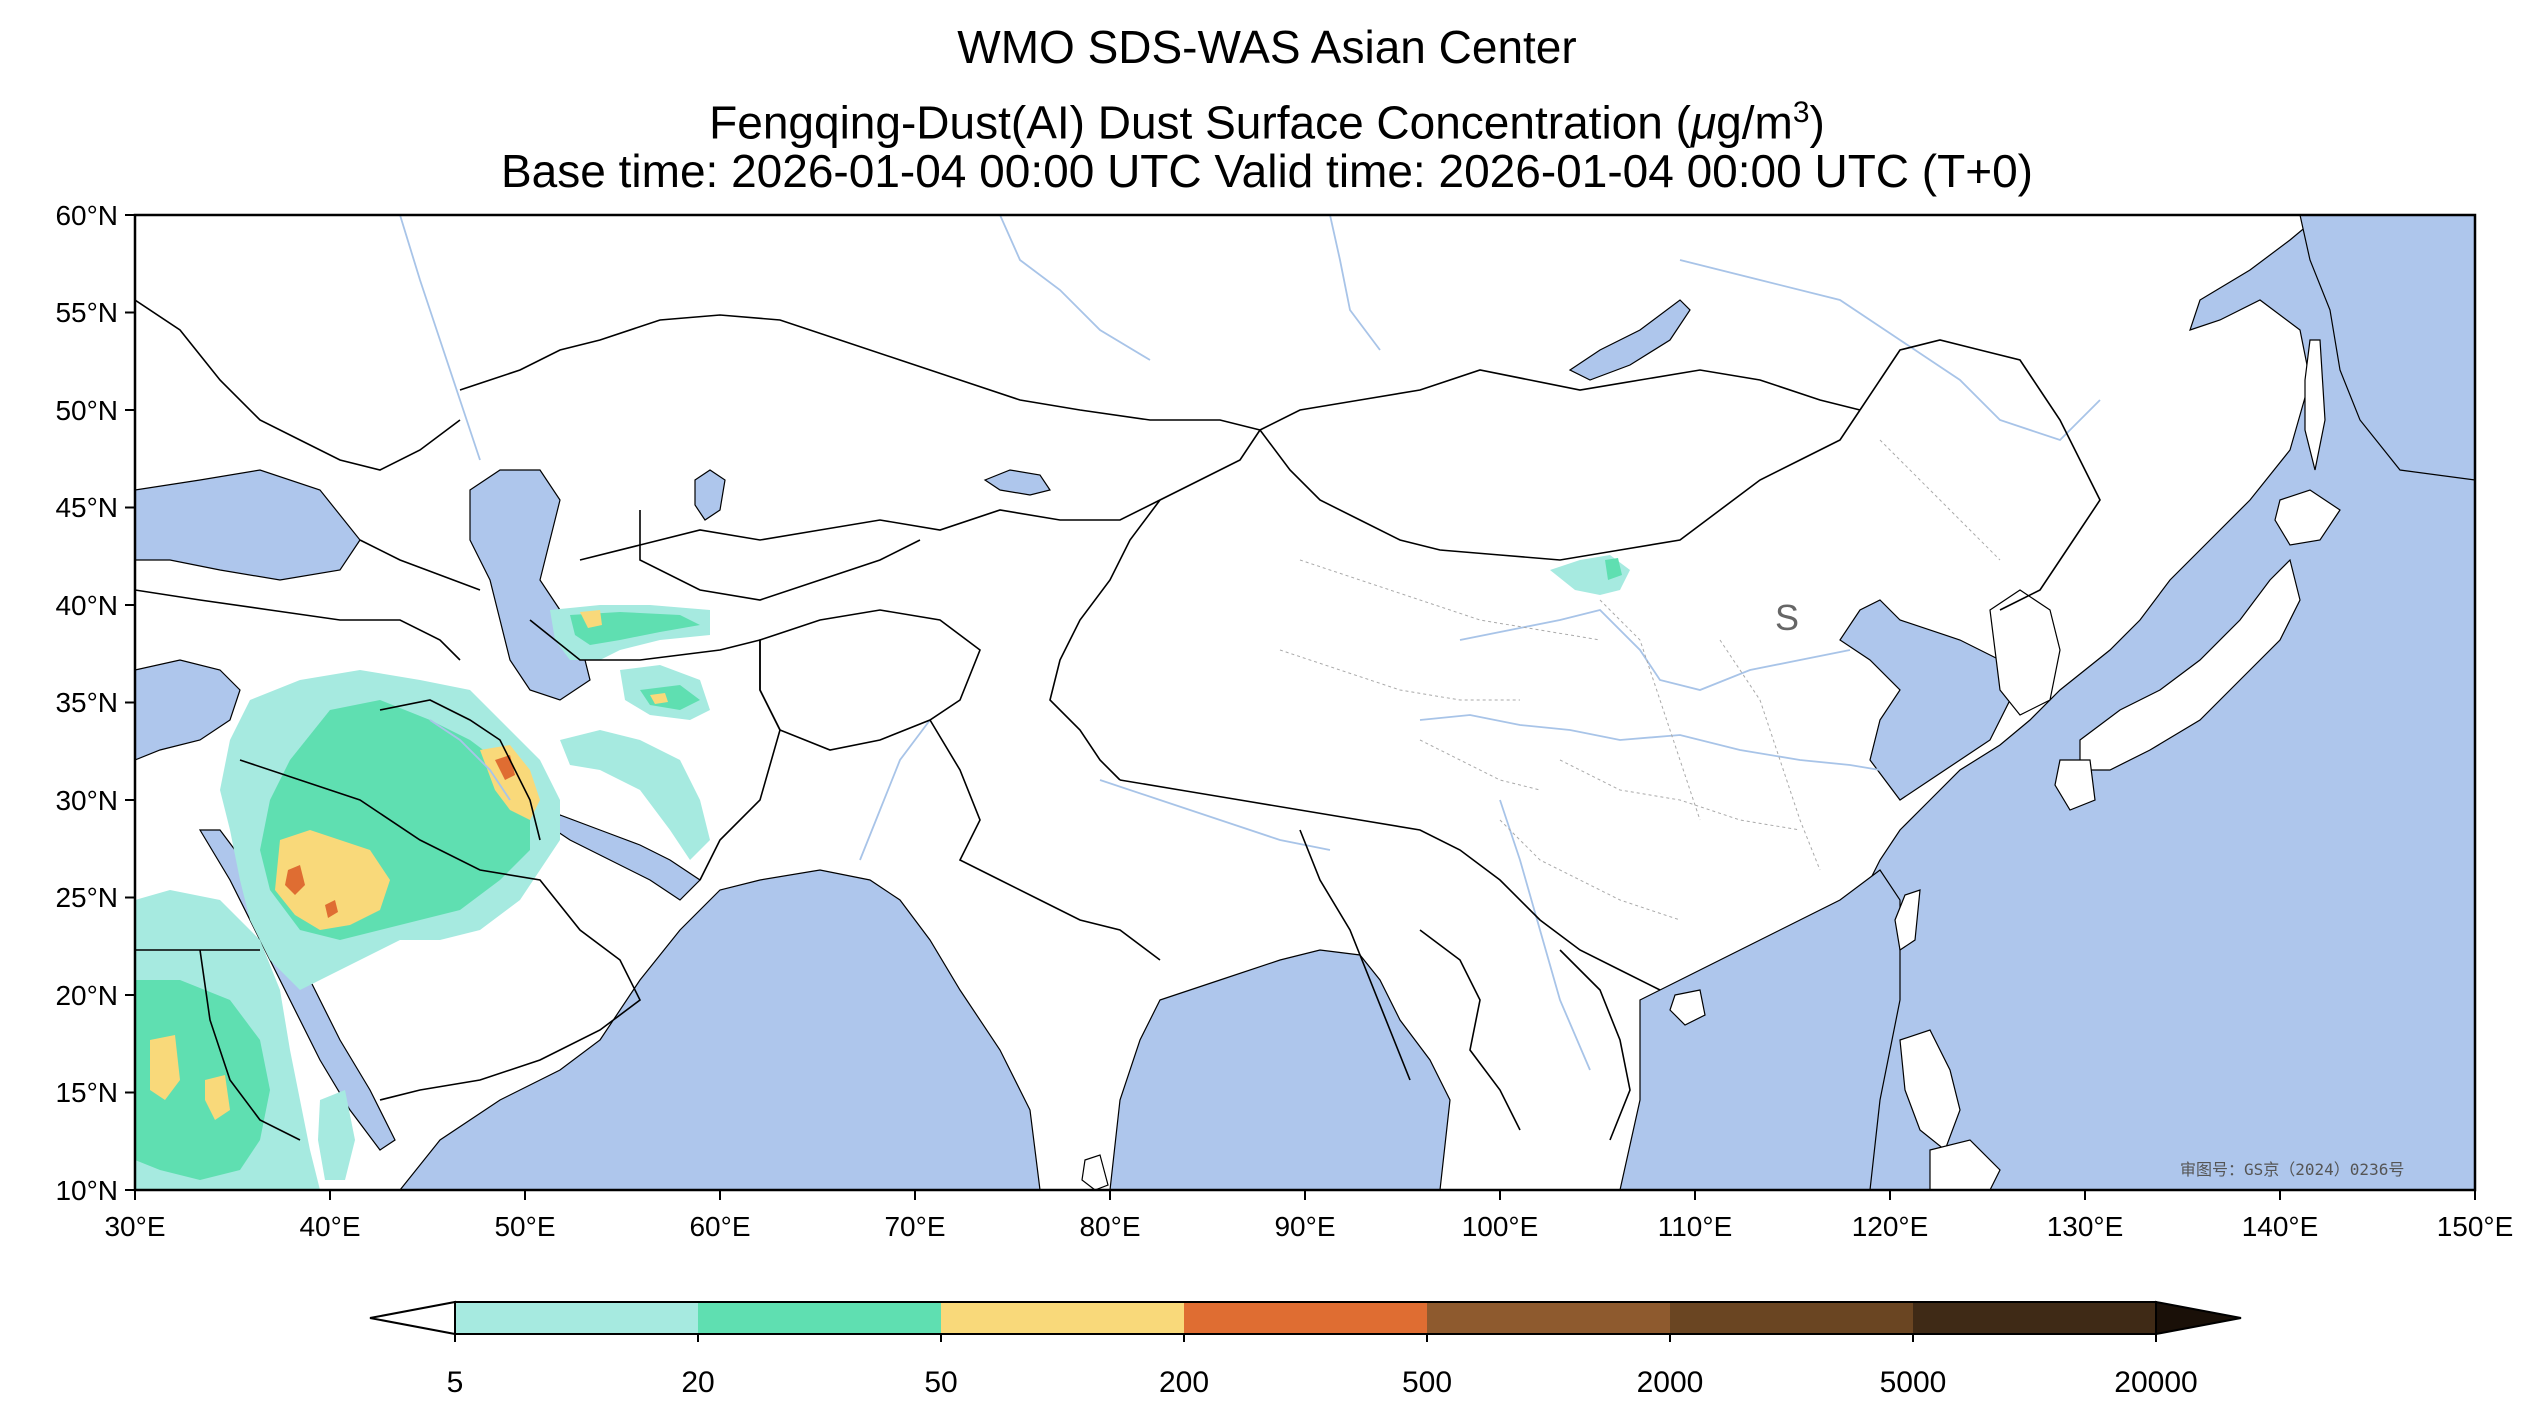 This screenshot has width=2534, height=1421. I want to click on lake-baikal, so click(1629, 340).